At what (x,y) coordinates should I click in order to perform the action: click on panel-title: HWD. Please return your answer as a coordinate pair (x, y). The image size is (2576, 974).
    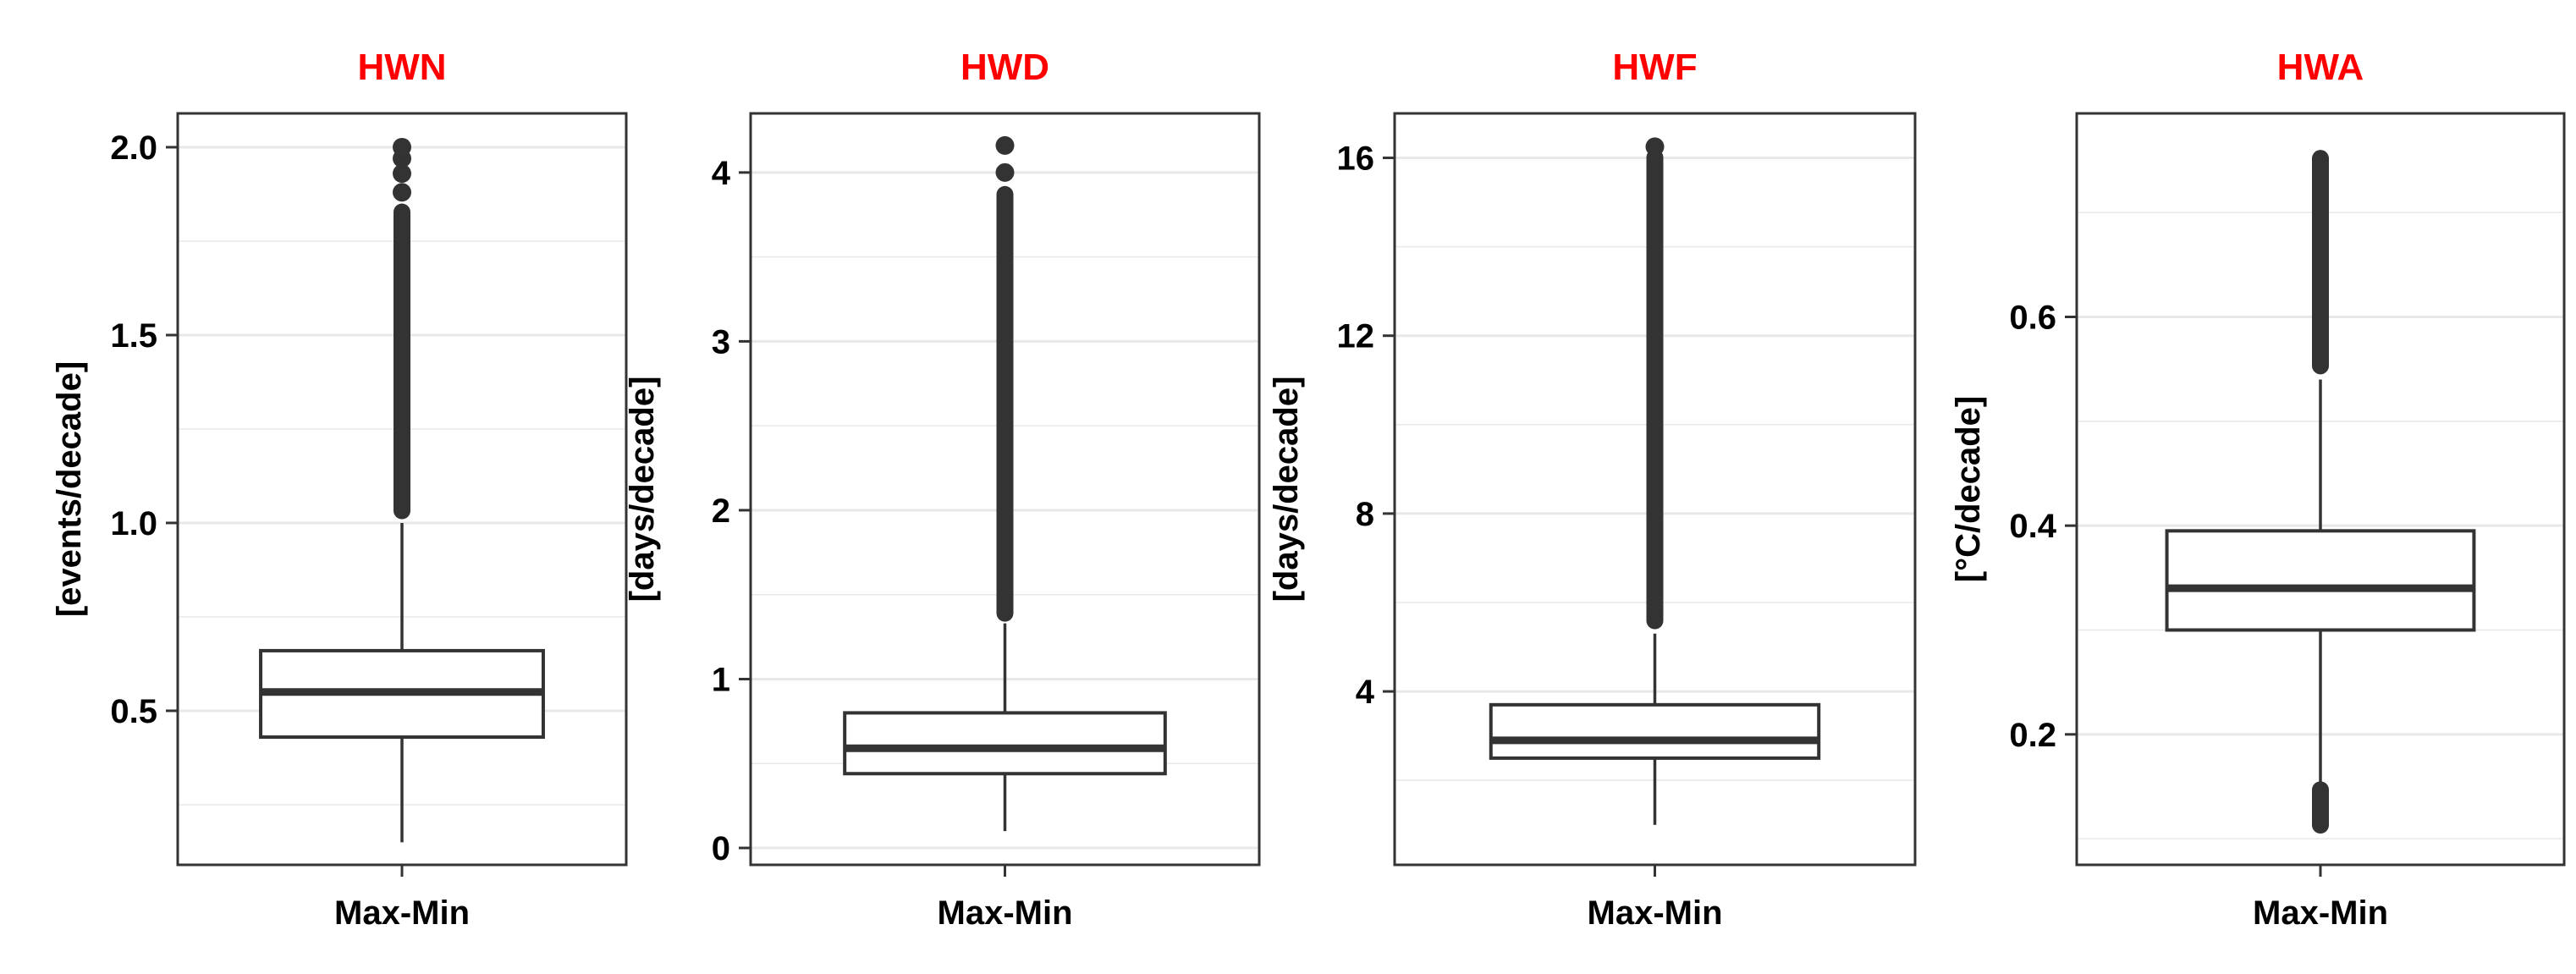
    Looking at the image, I should click on (1004, 67).